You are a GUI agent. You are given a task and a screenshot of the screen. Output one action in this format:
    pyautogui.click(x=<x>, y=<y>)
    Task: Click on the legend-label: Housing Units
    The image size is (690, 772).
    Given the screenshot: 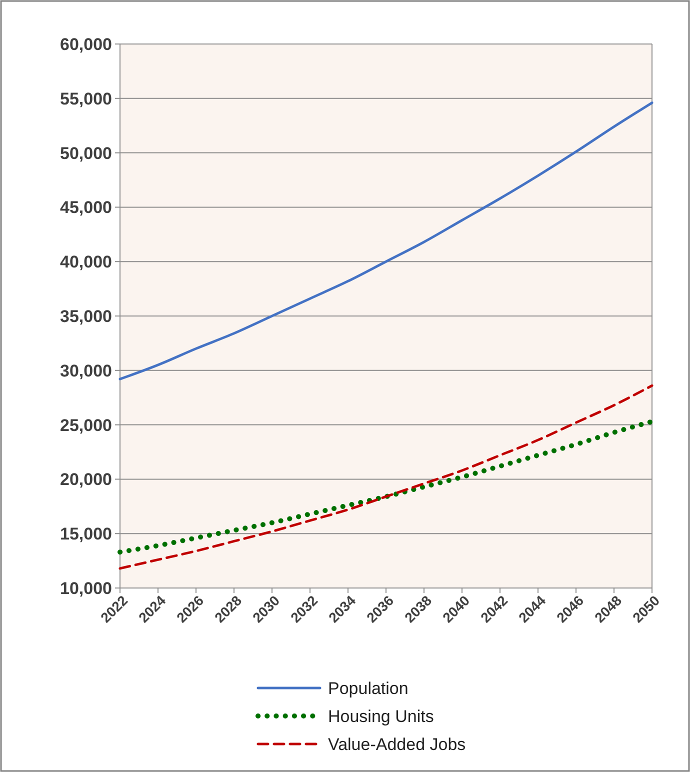 What is the action you would take?
    pyautogui.click(x=381, y=716)
    